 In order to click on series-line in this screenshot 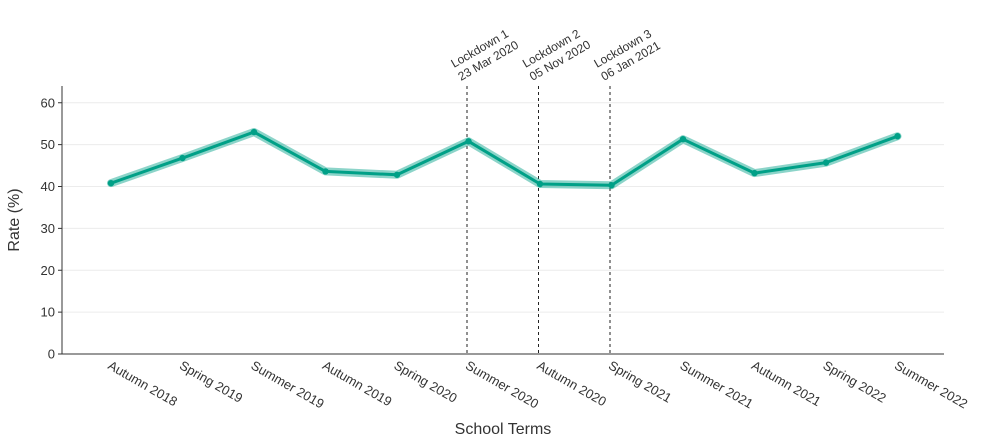, I will do `click(504, 158)`.